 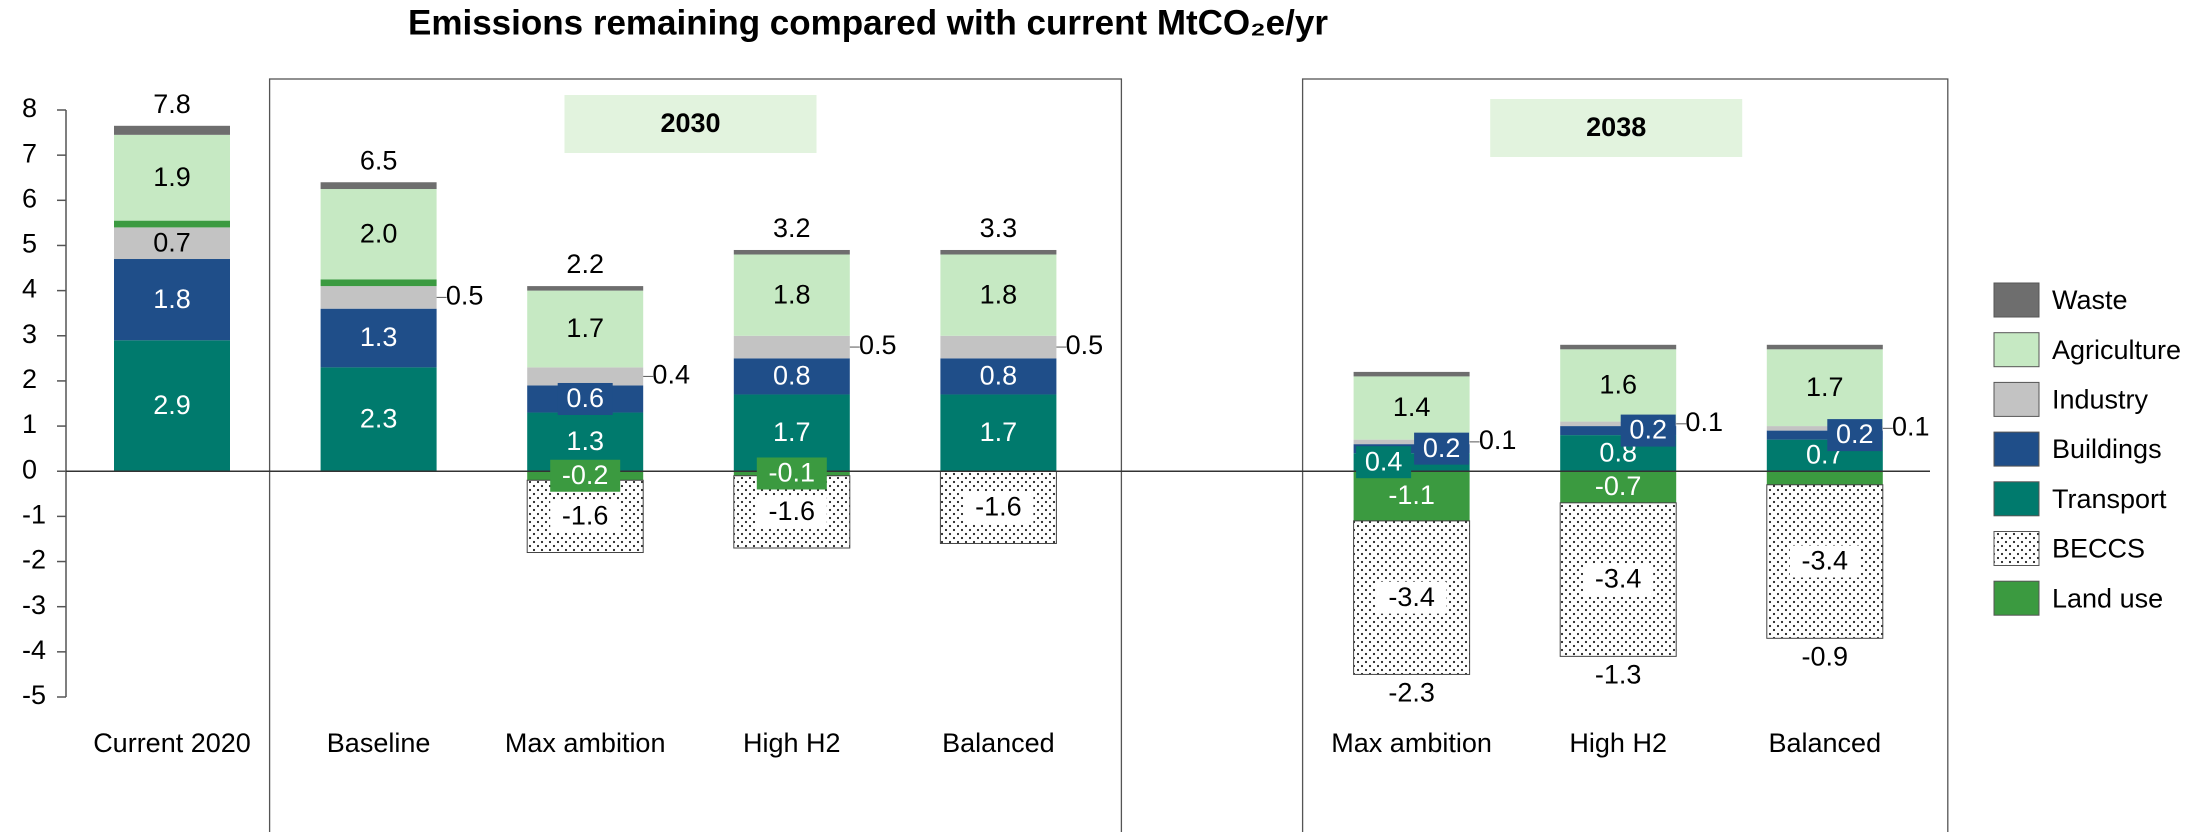 I want to click on data-label: 2.9, so click(x=172, y=405).